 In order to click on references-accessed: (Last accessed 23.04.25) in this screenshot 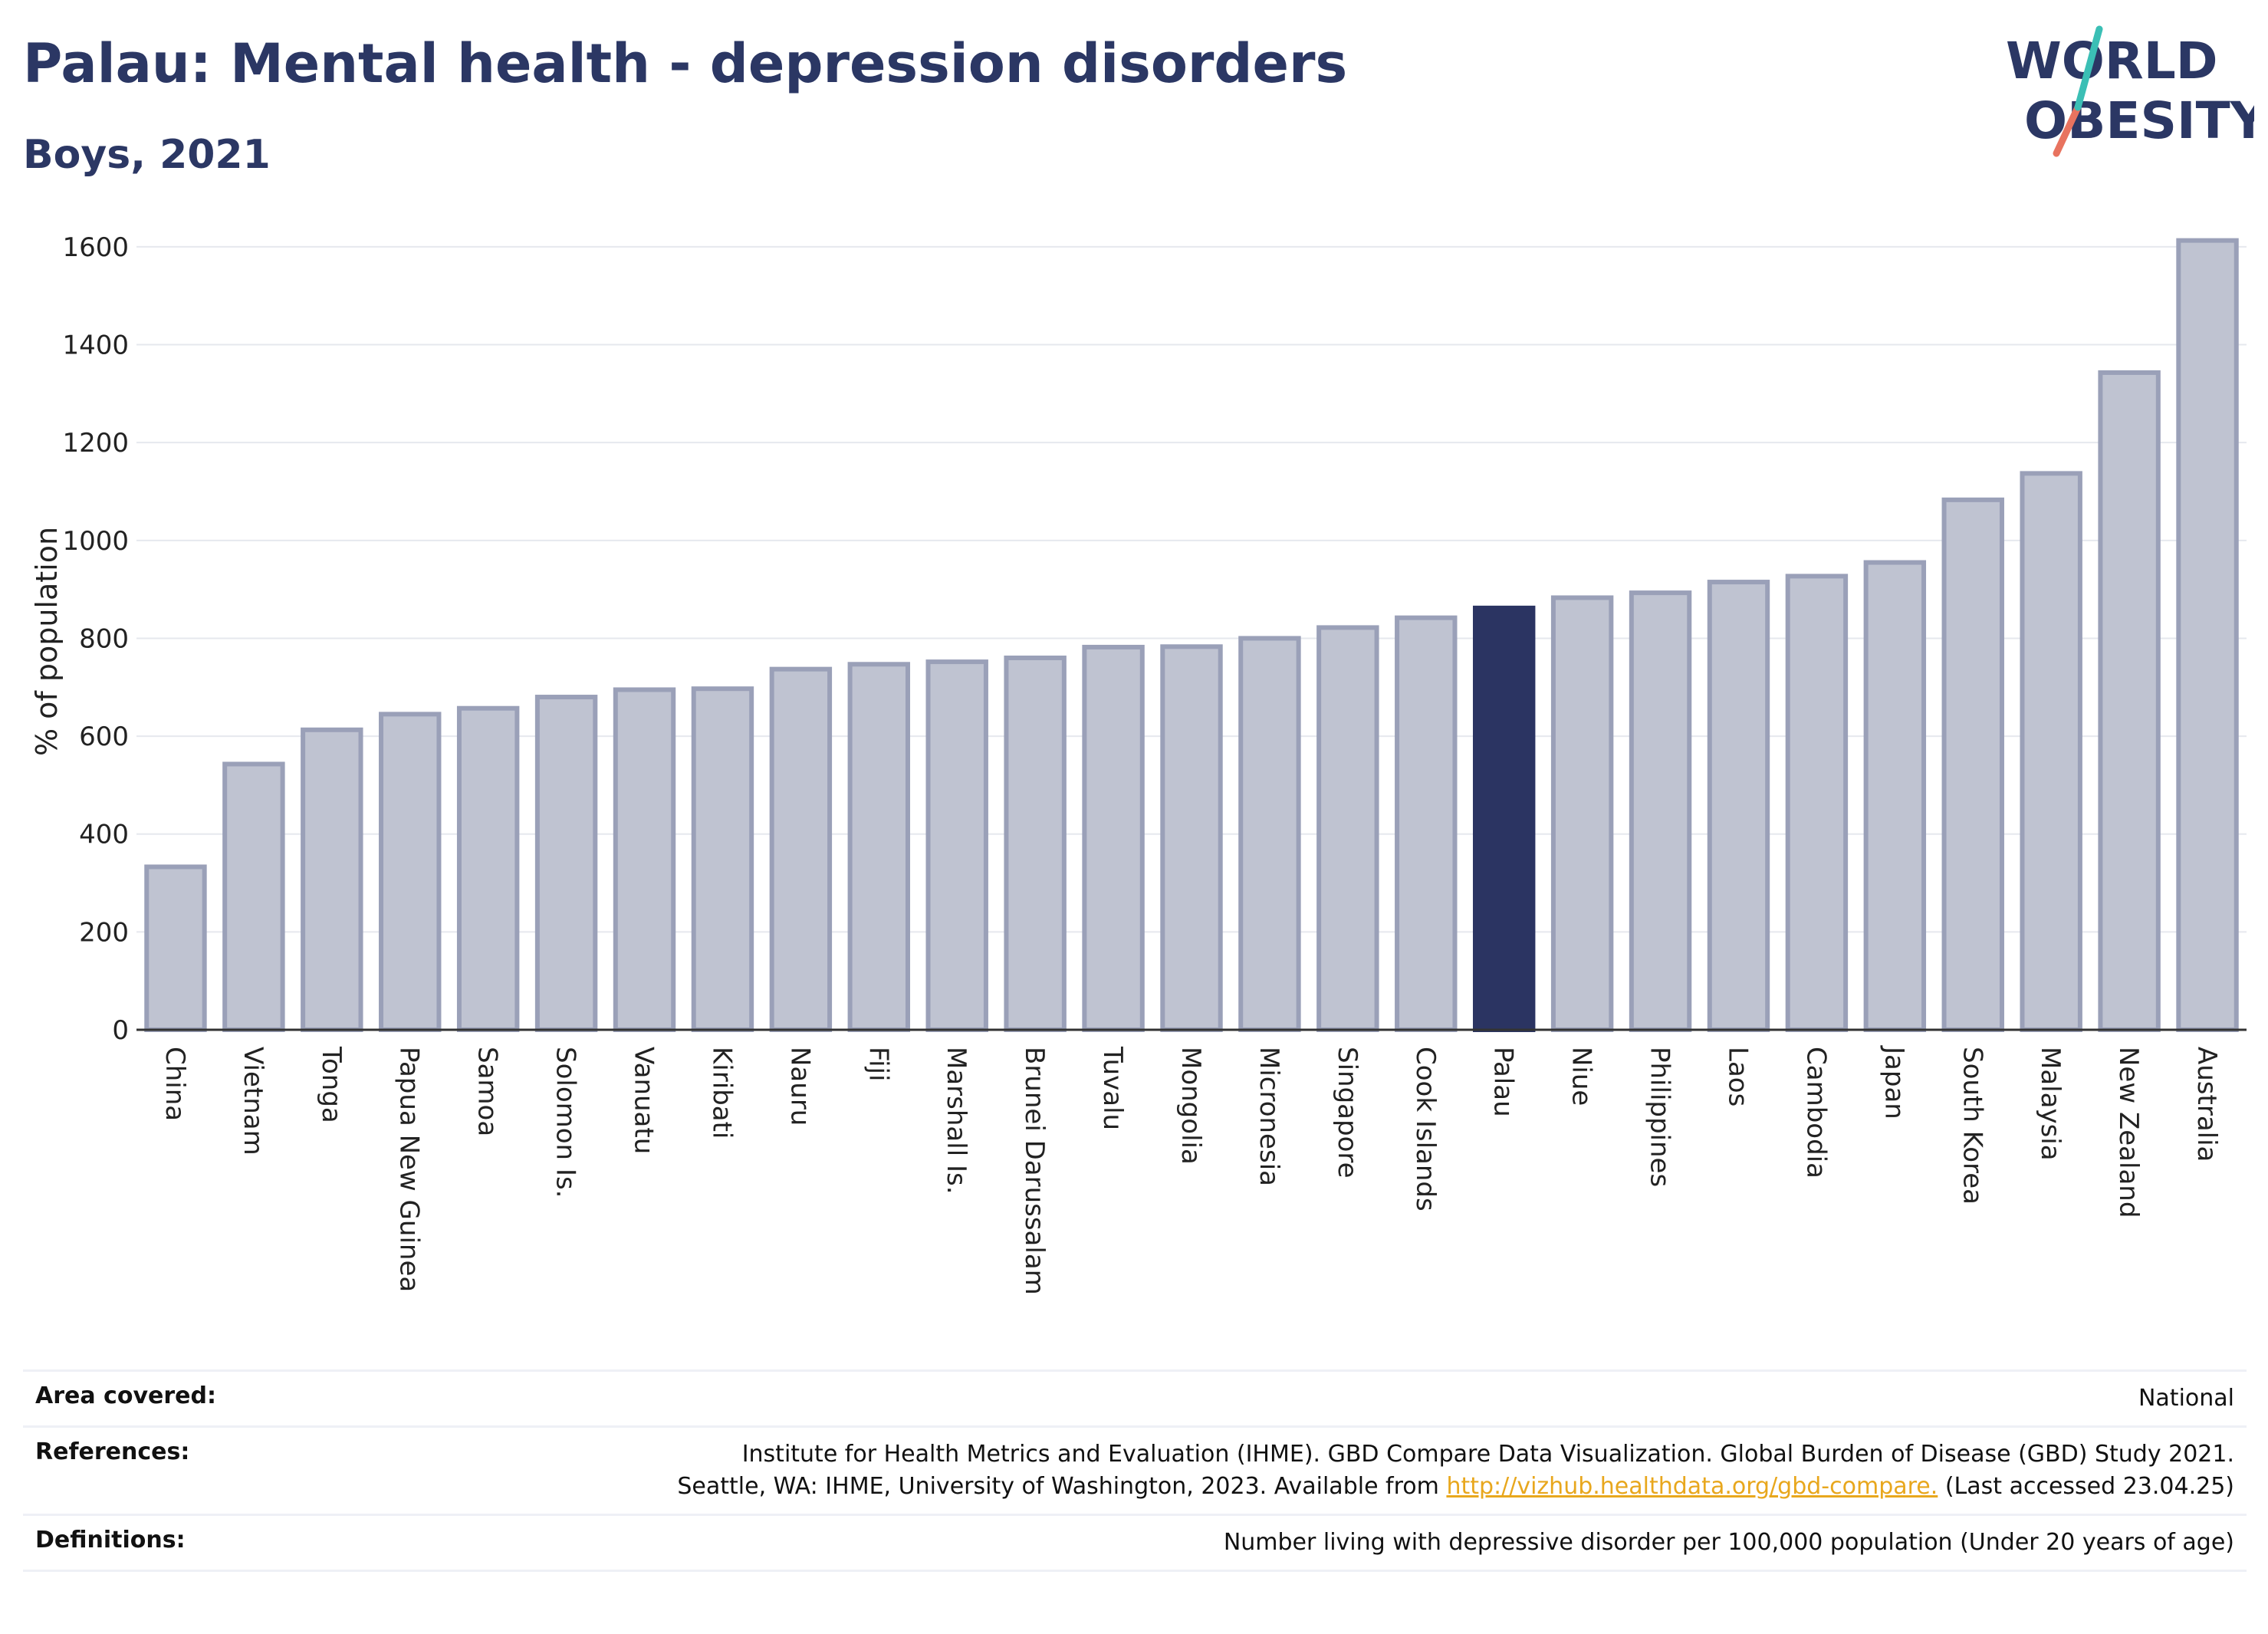, I will do `click(2089, 1487)`.